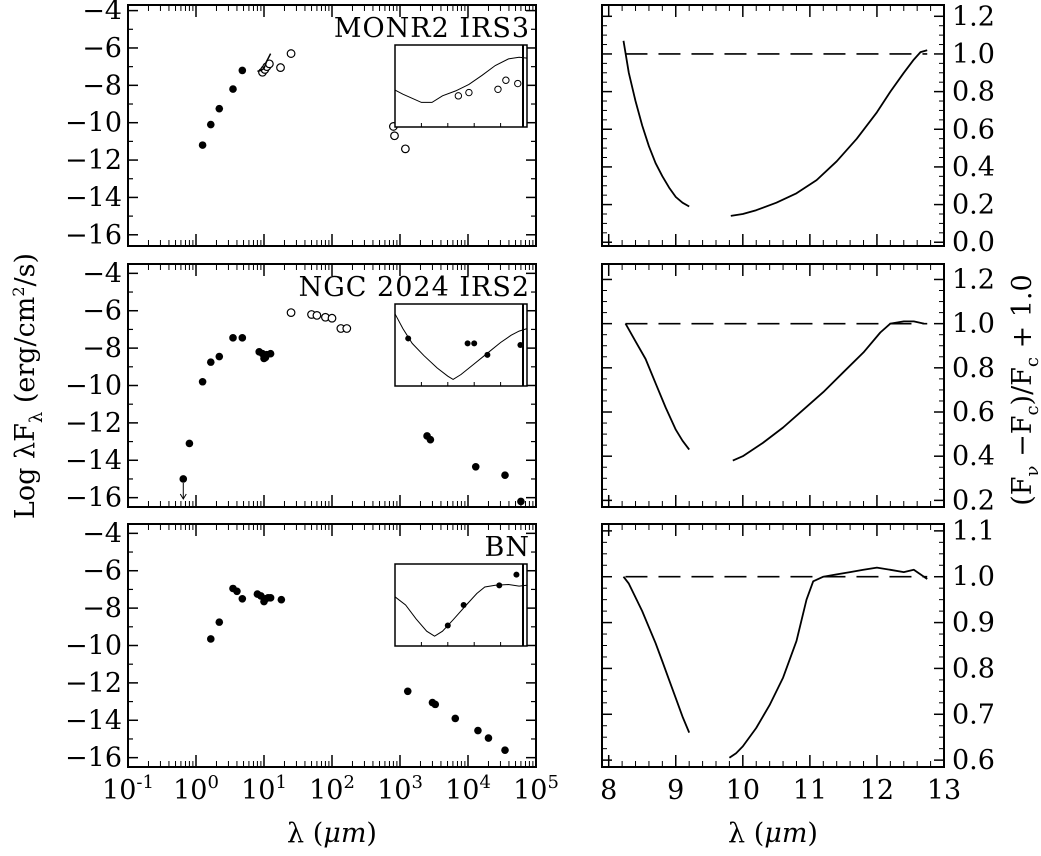 The image size is (1041, 856). What do you see at coordinates (400, 789) in the screenshot?
I see `x-tick-label: 10³` at bounding box center [400, 789].